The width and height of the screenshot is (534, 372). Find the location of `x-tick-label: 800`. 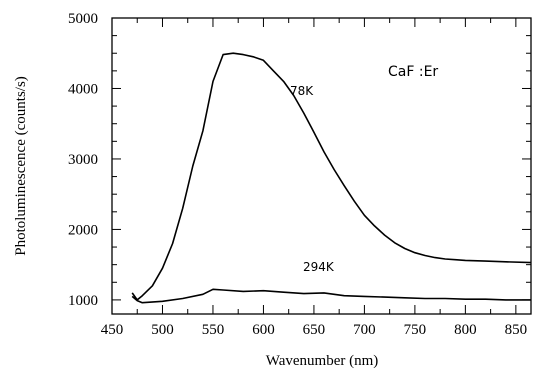

x-tick-label: 800 is located at coordinates (465, 330).